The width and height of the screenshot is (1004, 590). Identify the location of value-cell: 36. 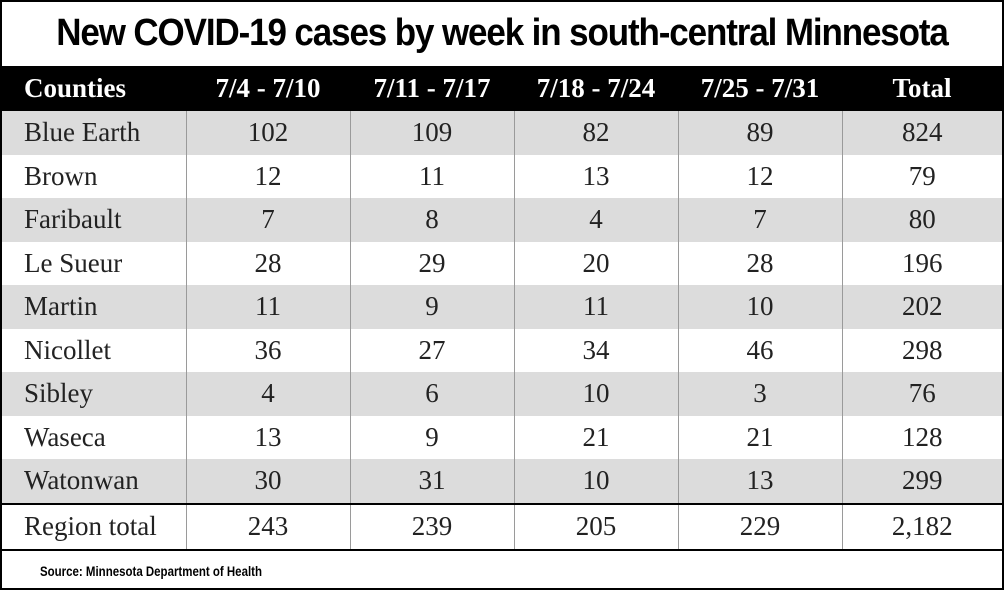
(267, 350).